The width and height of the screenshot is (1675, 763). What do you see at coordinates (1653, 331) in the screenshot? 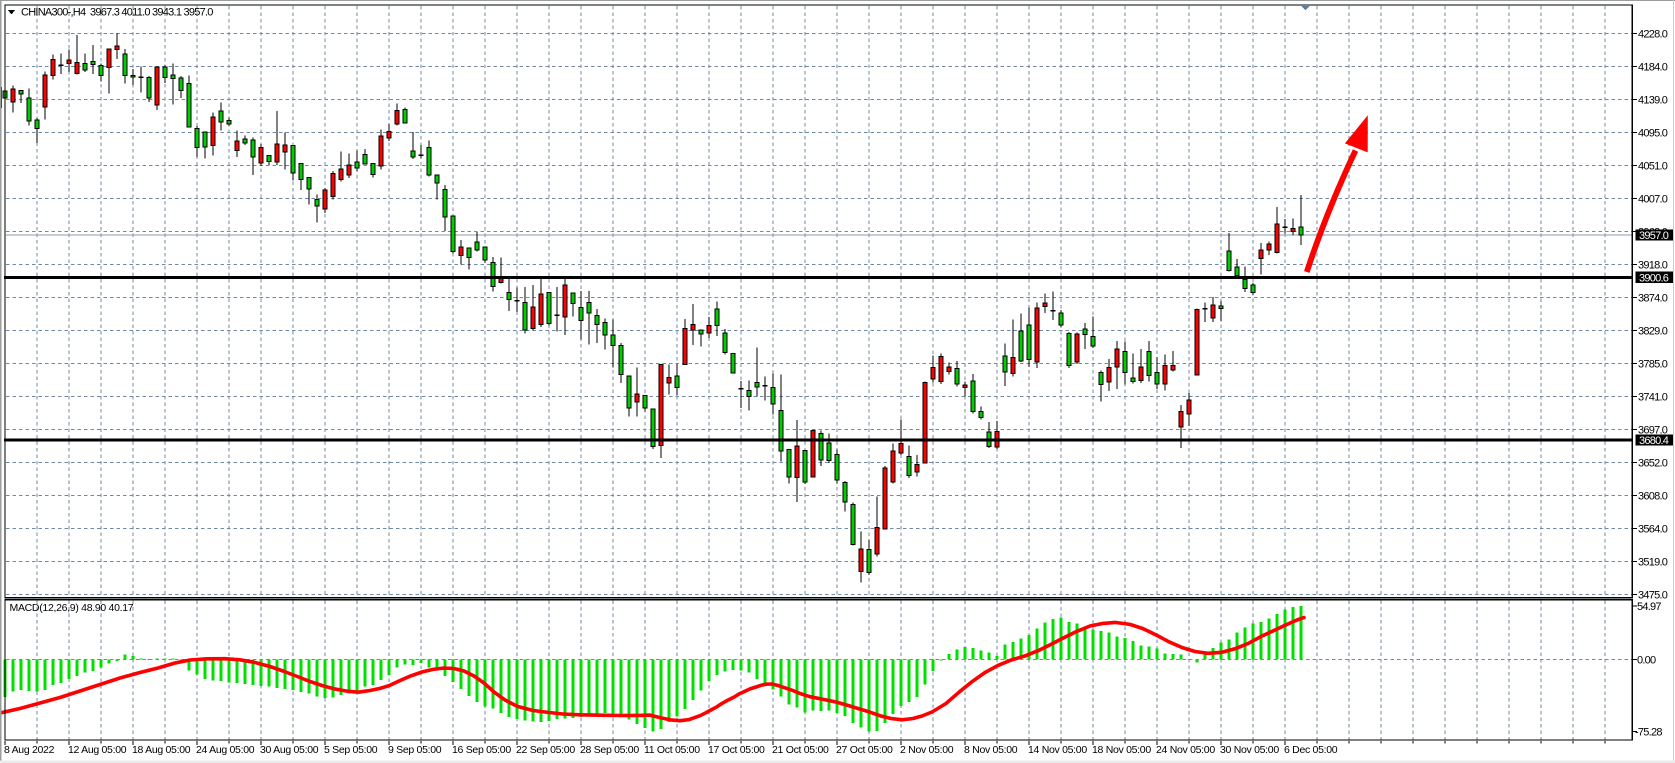
I see `svg-text: 3829.0` at bounding box center [1653, 331].